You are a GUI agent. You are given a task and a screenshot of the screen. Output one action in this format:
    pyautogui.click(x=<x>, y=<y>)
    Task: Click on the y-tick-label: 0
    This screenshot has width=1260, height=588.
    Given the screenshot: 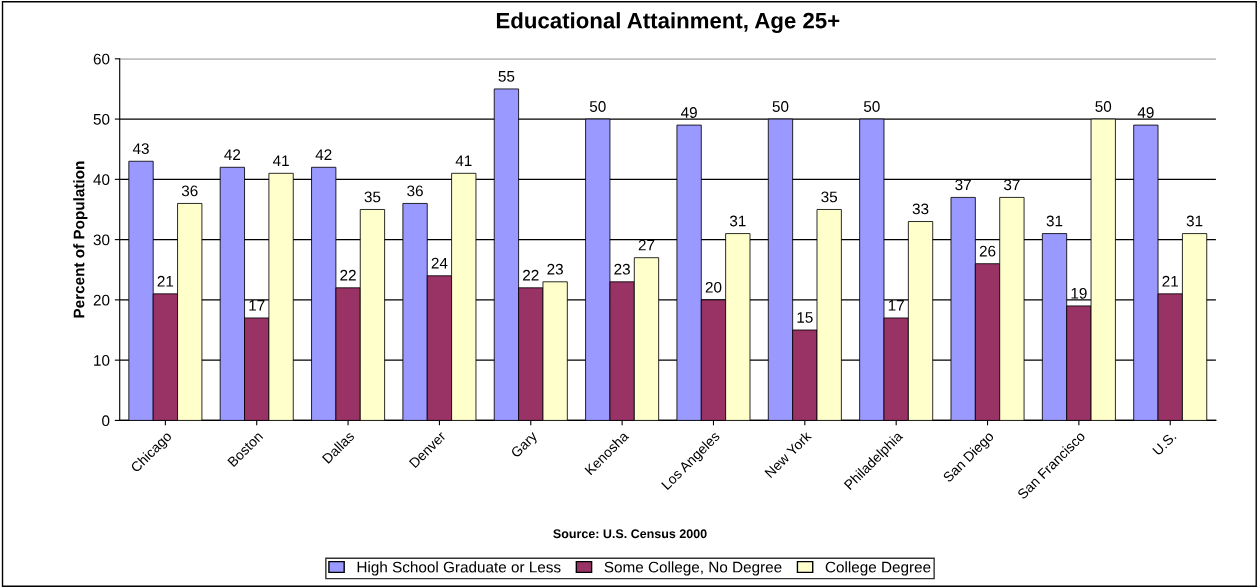 What is the action you would take?
    pyautogui.click(x=106, y=421)
    